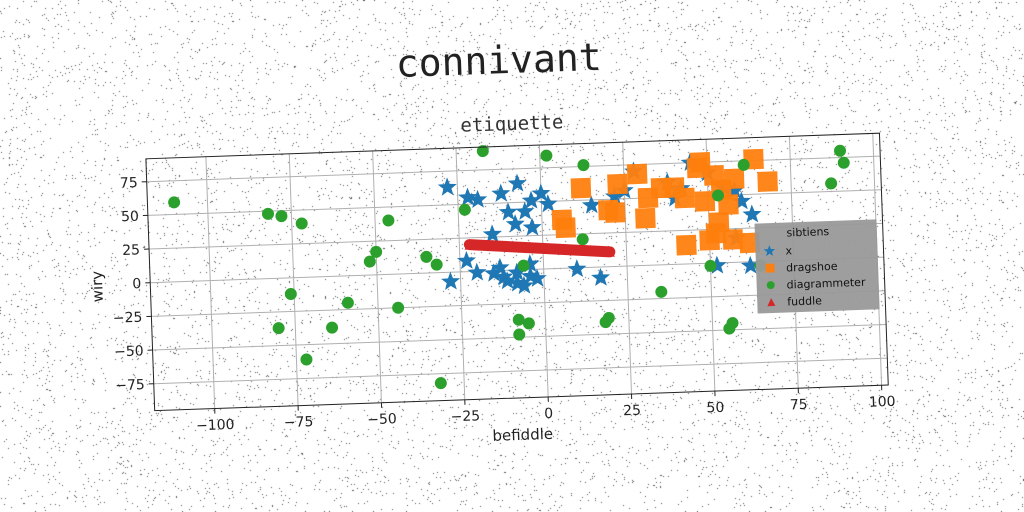 This screenshot has height=512, width=1024. Describe the element at coordinates (826, 284) in the screenshot. I see `legend-label-diagrammeter: diagrammeter` at that location.